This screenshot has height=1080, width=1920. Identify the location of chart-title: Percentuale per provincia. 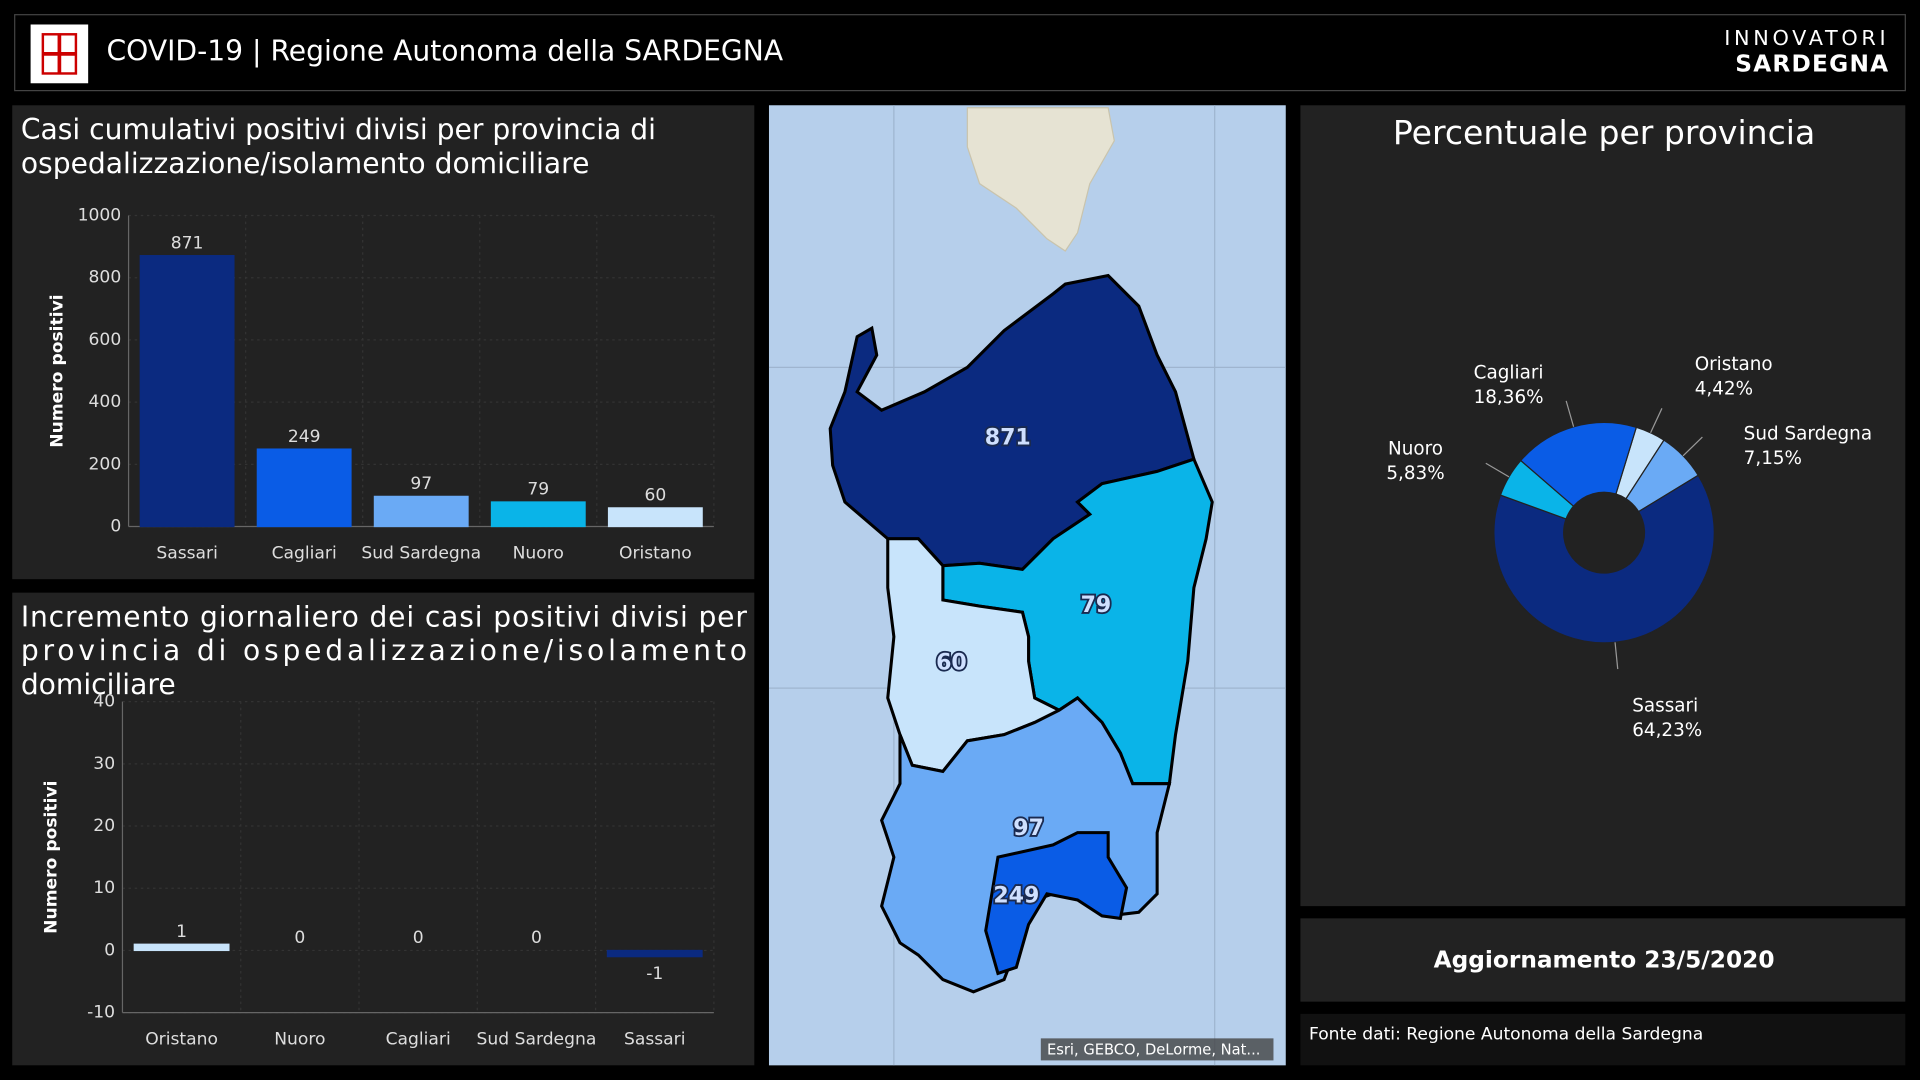
(1604, 132).